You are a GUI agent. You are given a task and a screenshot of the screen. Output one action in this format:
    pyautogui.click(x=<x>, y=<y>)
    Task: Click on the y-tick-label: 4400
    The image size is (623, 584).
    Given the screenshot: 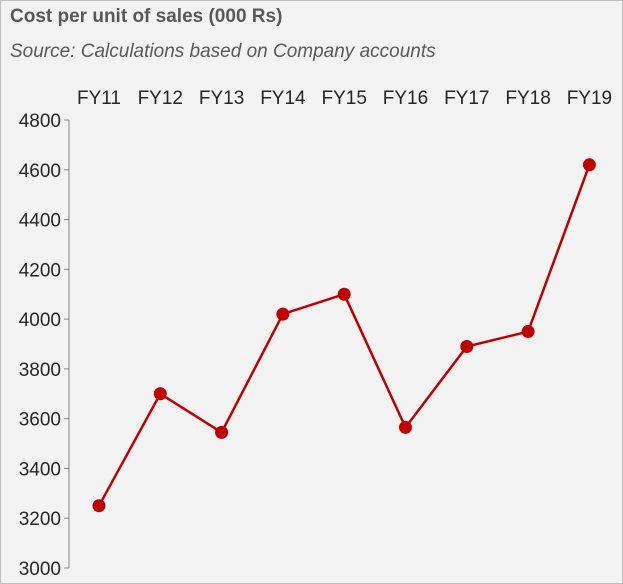 What is the action you would take?
    pyautogui.click(x=40, y=221)
    